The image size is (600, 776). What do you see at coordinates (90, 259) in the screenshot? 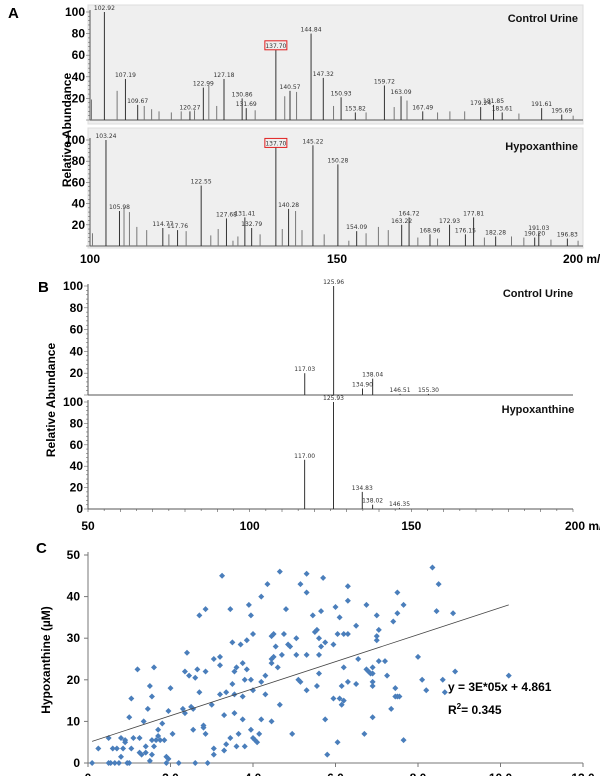
I see `panel-a-x-tick: 100` at bounding box center [90, 259].